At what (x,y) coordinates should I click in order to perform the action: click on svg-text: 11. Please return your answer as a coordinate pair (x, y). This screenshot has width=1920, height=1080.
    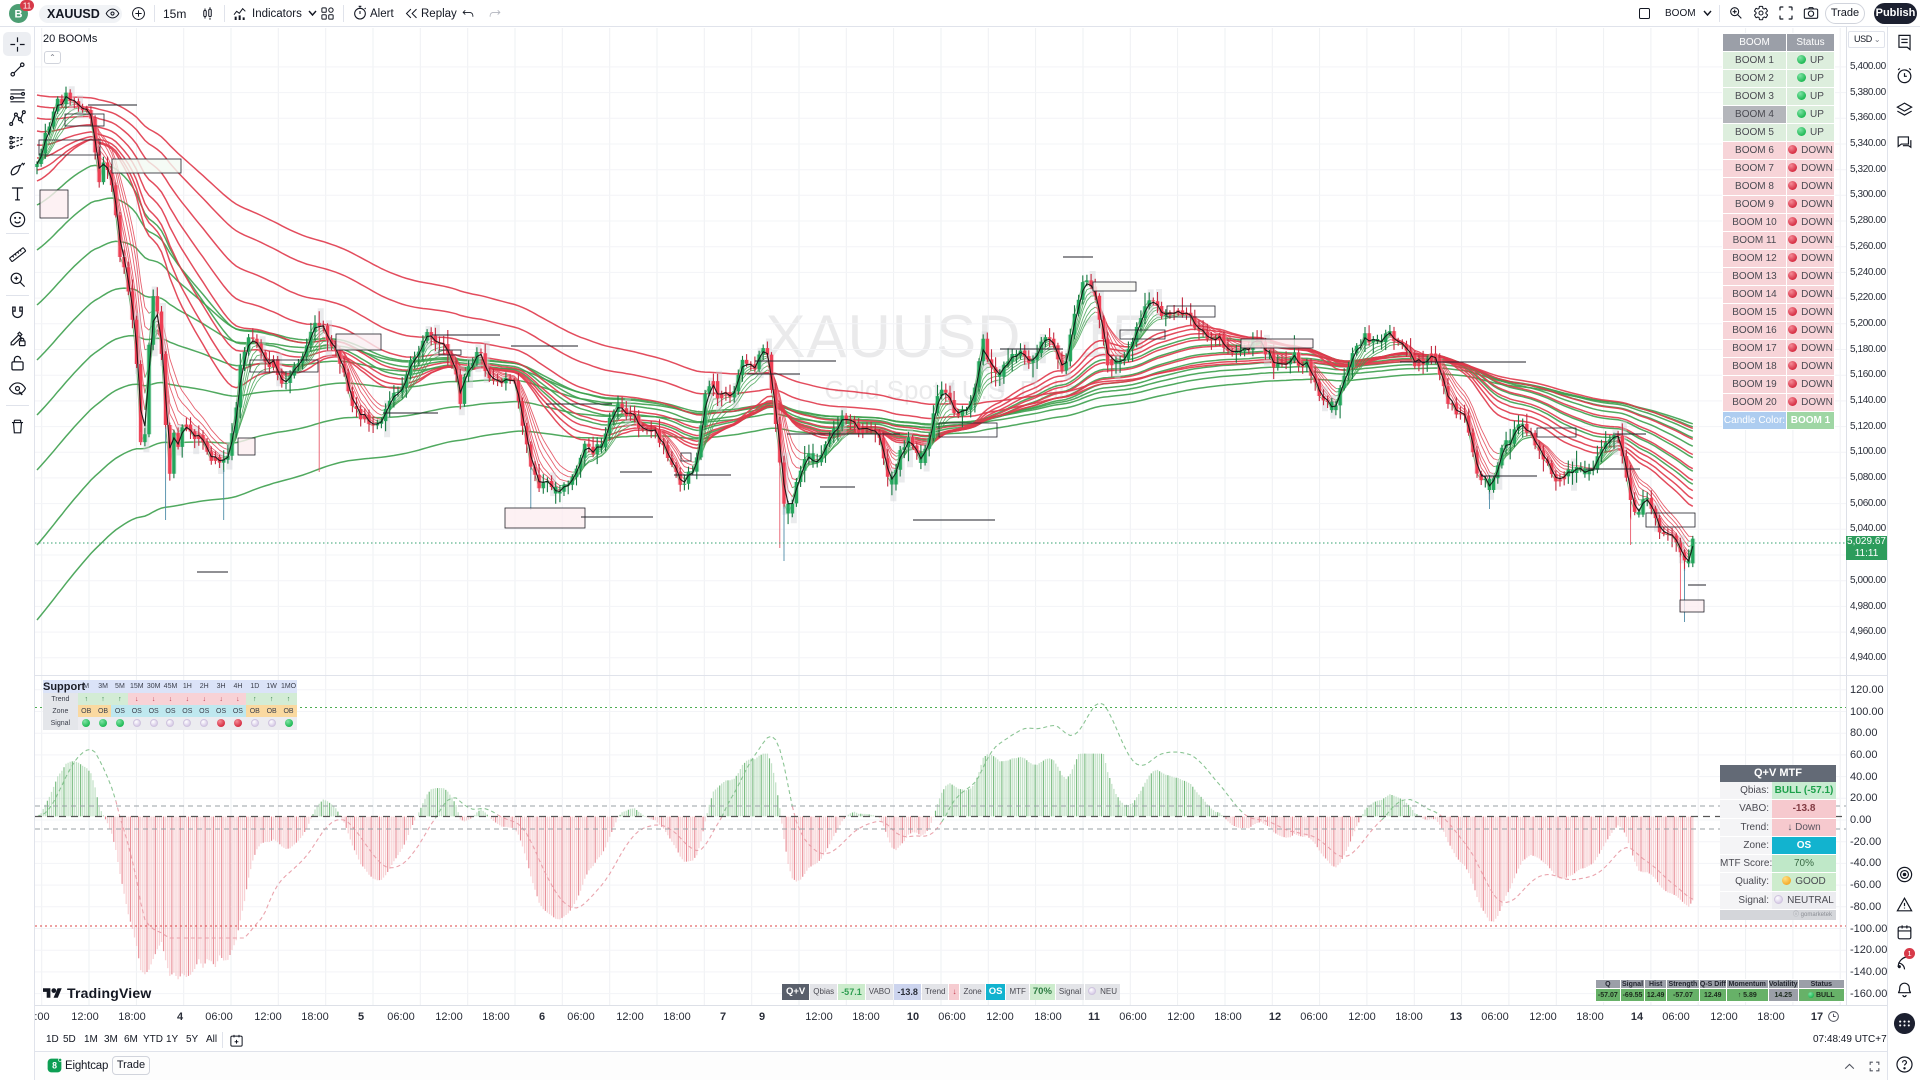
    Looking at the image, I should click on (27, 6).